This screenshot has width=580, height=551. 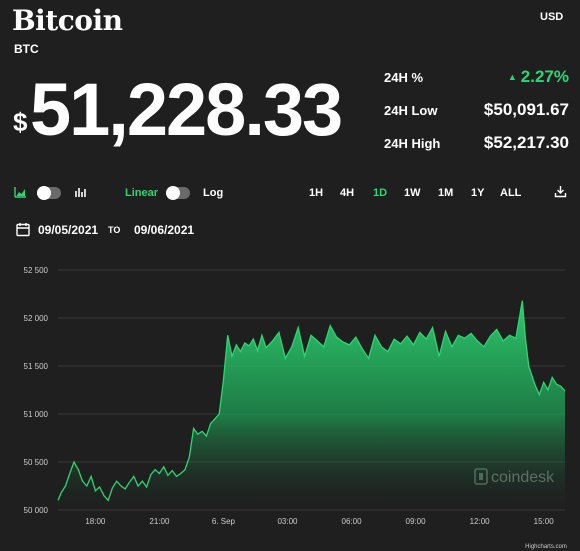 What do you see at coordinates (224, 521) in the screenshot?
I see `x-tick-label: 6. Sep` at bounding box center [224, 521].